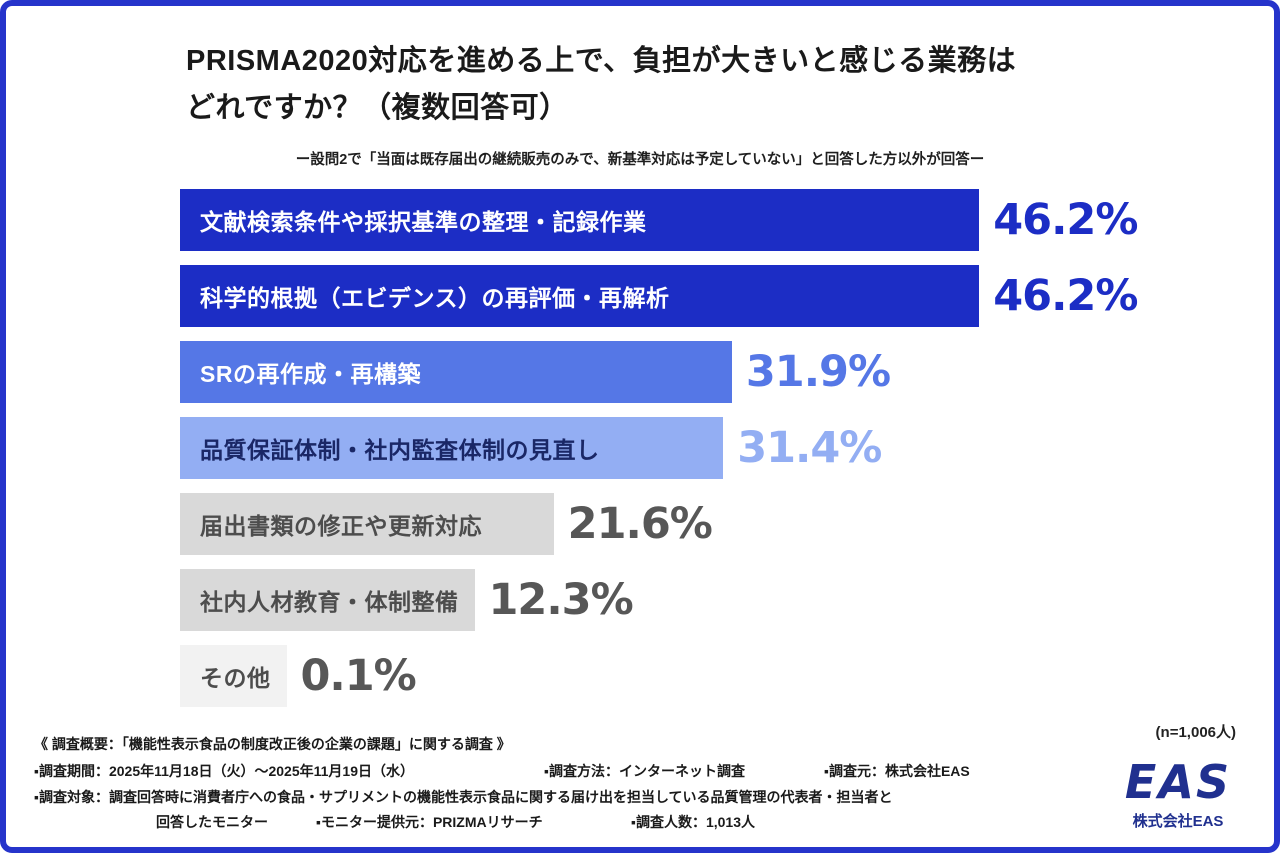 Image resolution: width=1280 pixels, height=853 pixels. I want to click on bar-label: 社内人材教育・体制整備, so click(329, 601).